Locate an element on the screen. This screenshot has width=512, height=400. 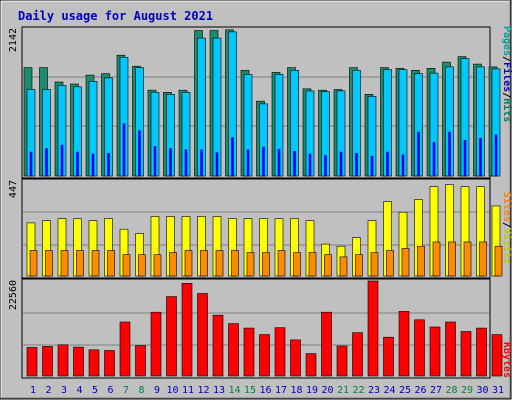
x-tick-5: 5 is located at coordinates (95, 390).